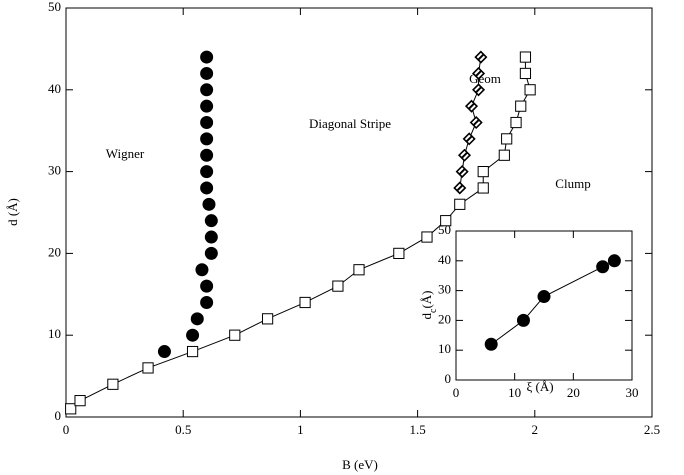  I want to click on x-tick-label: 30, so click(632, 392).